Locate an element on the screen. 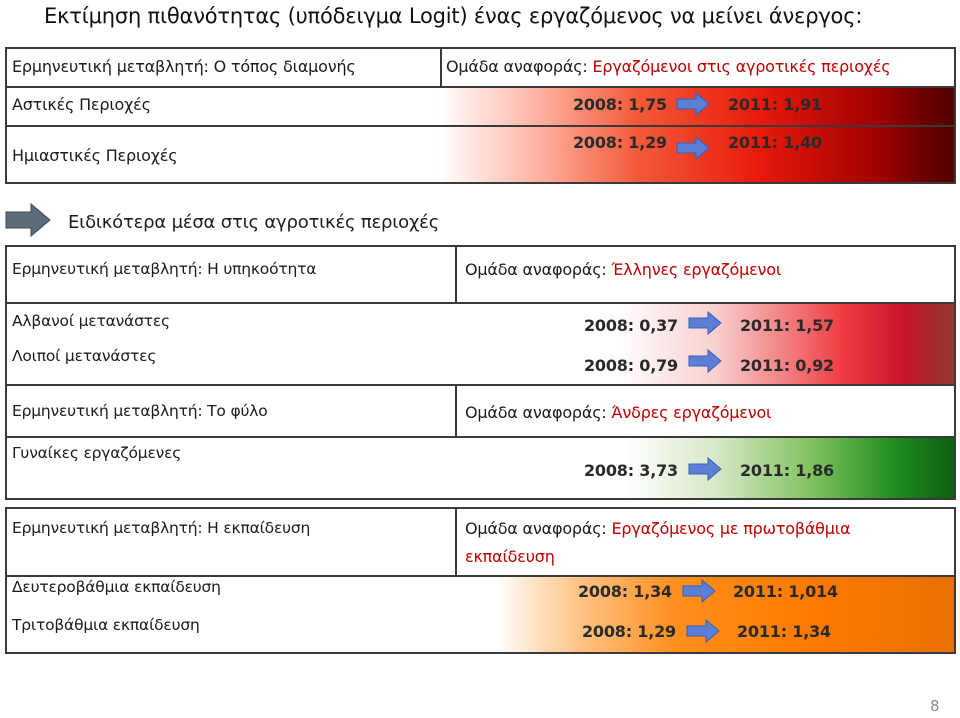 This screenshot has width=960, height=718. row-label-tertiary: Τριτοβάθμια εκπαίδευση is located at coordinates (106, 625).